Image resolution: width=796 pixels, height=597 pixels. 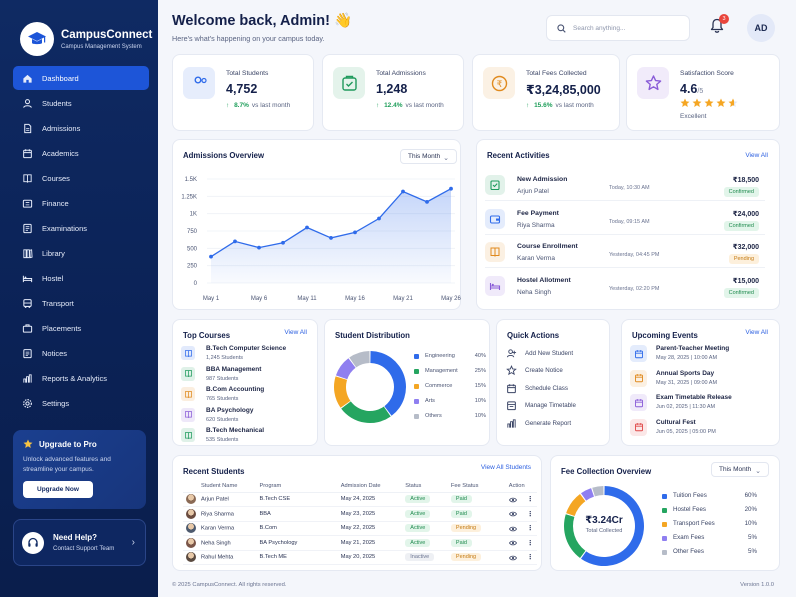 I want to click on quick-action-schedule-class: Schedule Class, so click(x=551, y=388).